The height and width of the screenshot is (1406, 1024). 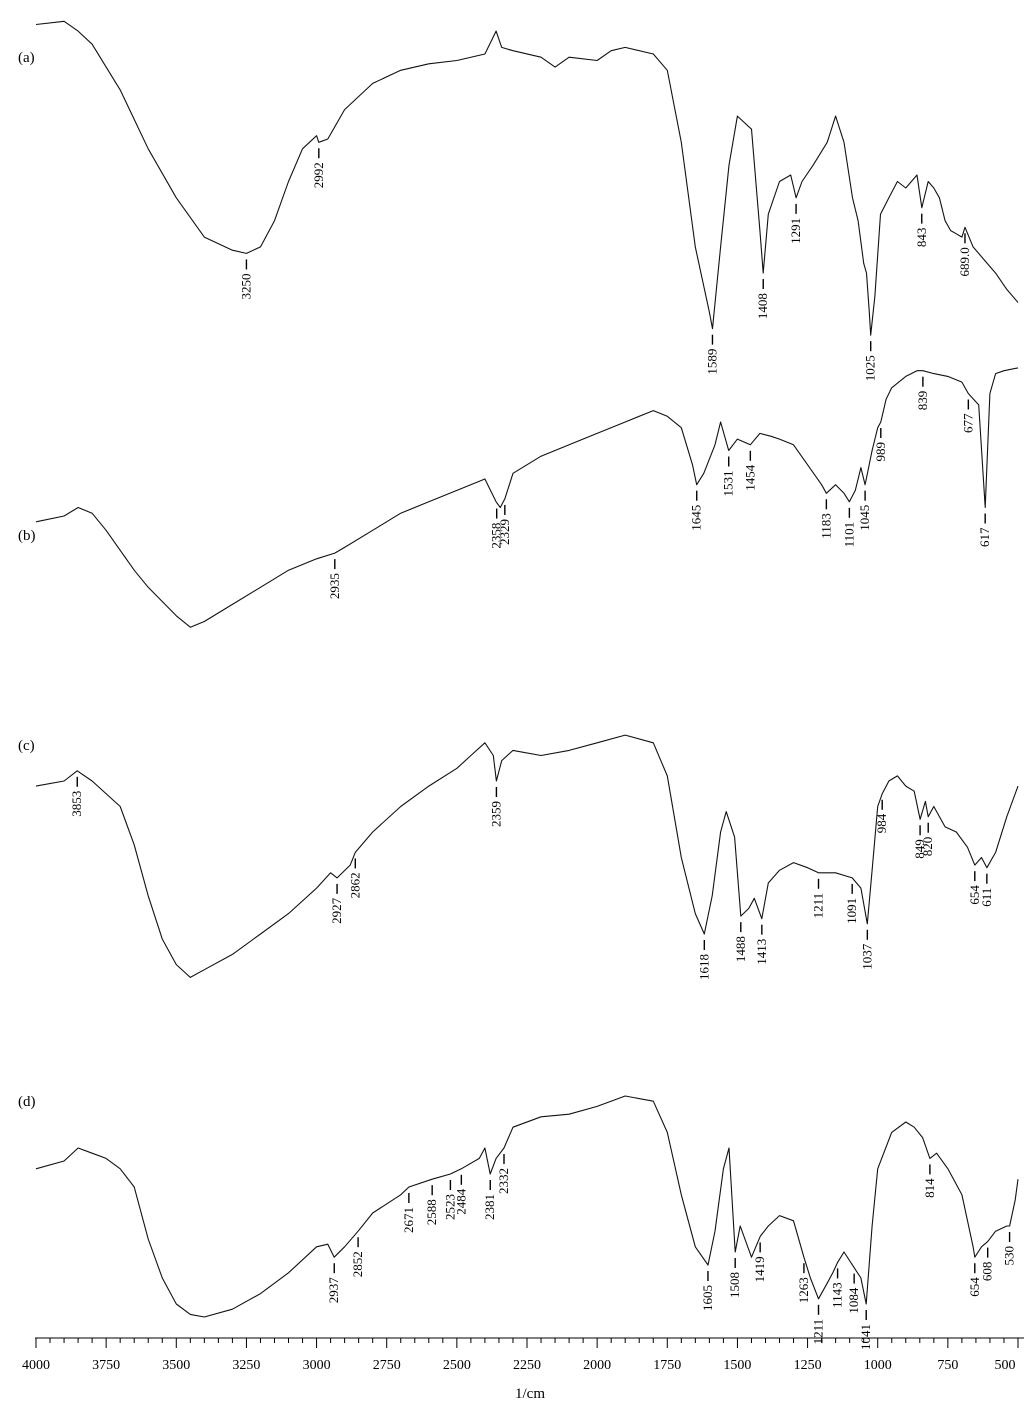 I want to click on x-tick-label: 1250, so click(x=808, y=1365).